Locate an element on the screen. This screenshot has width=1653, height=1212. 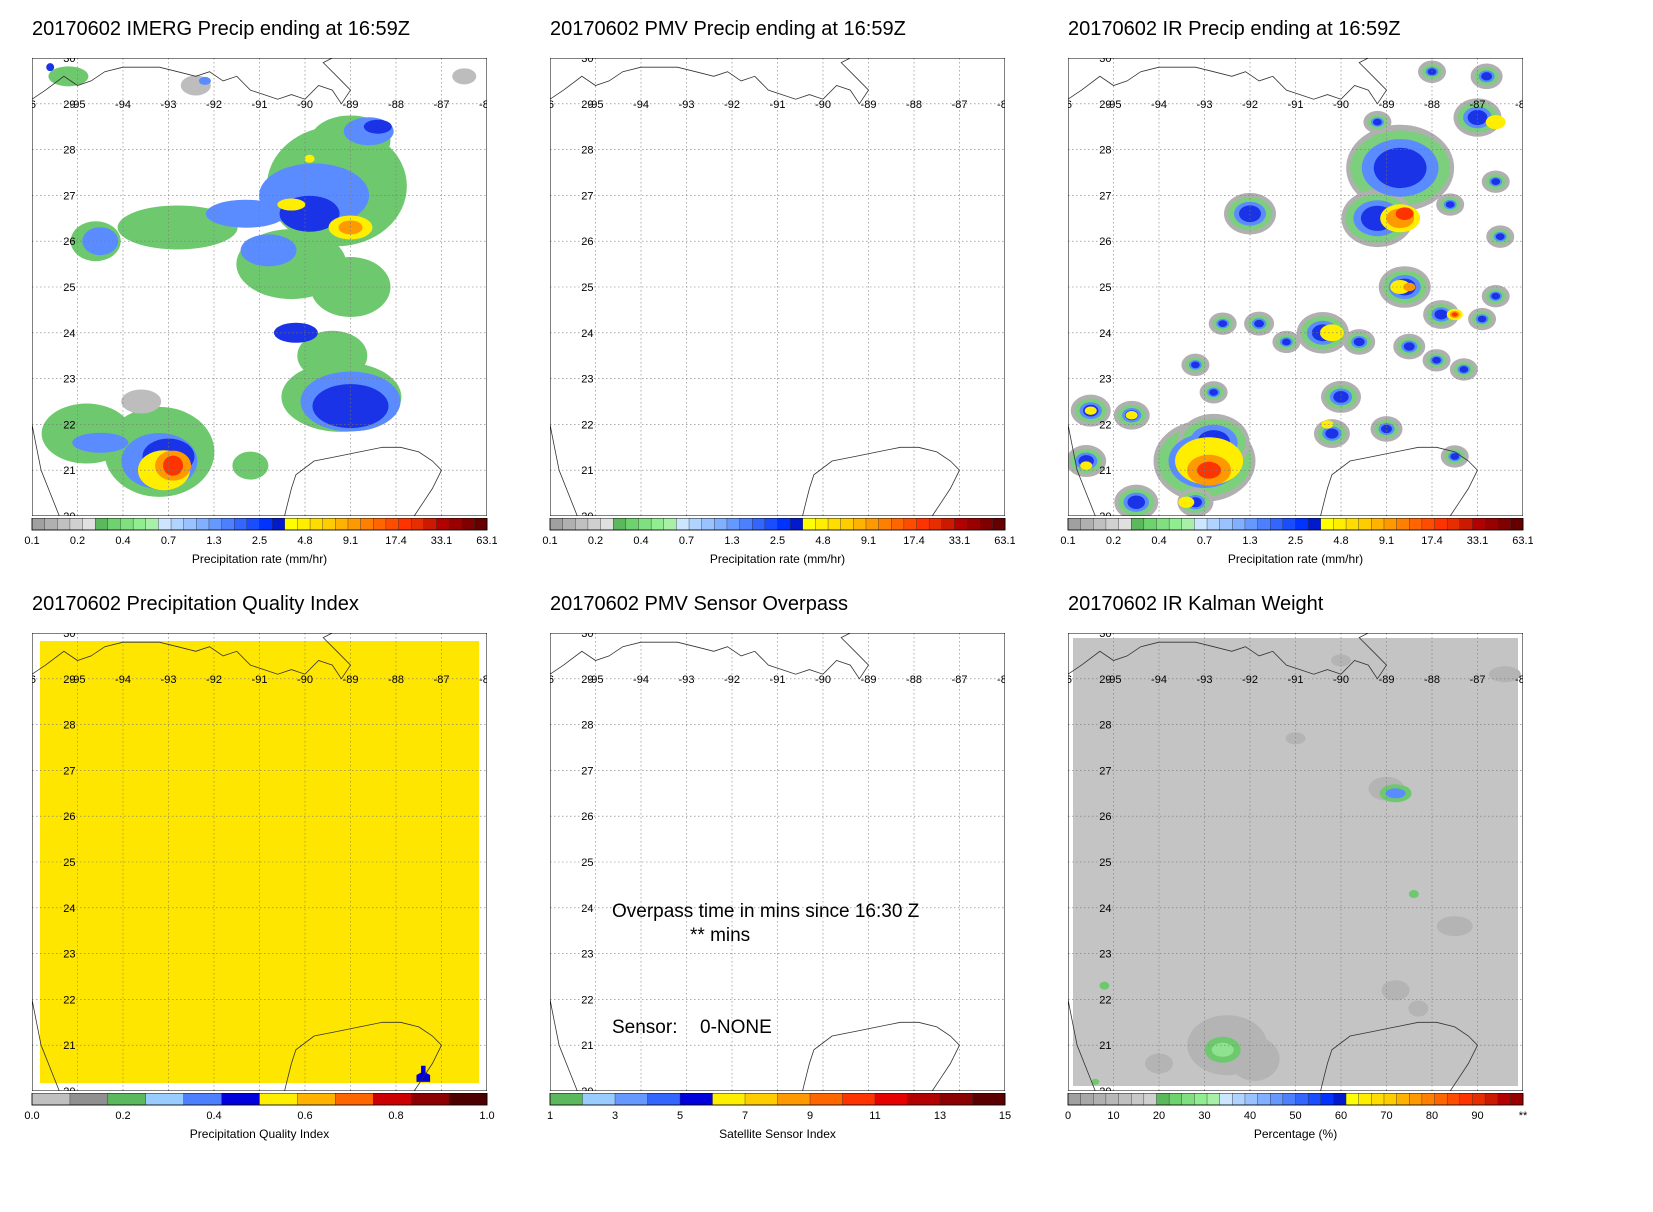
colorbar-tick-label: 0.1 is located at coordinates (549, 541).